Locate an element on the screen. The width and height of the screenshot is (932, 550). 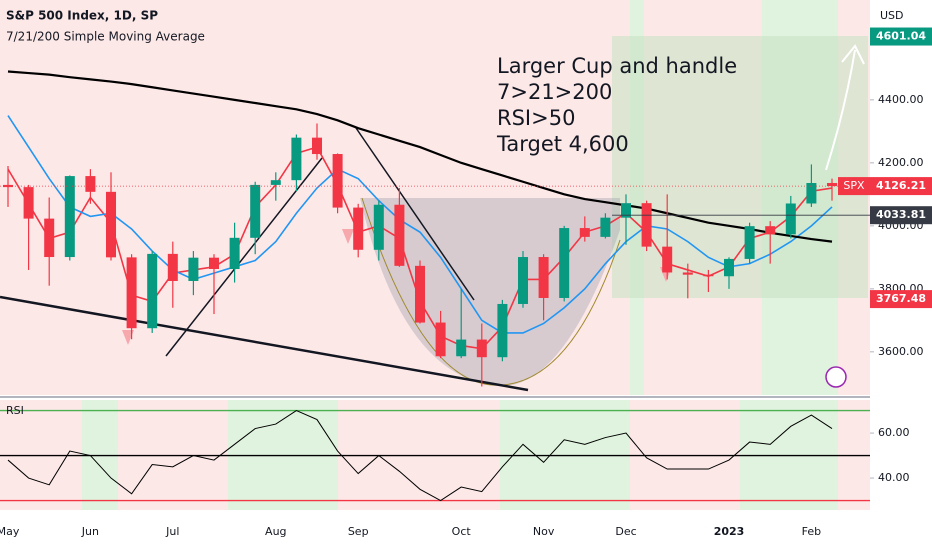
x-tick-label: 2023 is located at coordinates (729, 531).